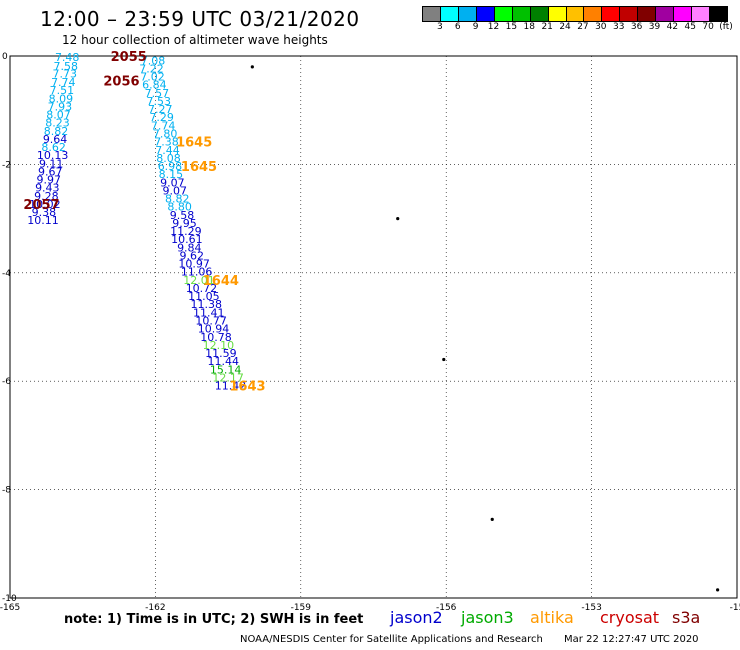  Describe the element at coordinates (65, 73) in the screenshot. I see `swh-value: 7.73` at that location.